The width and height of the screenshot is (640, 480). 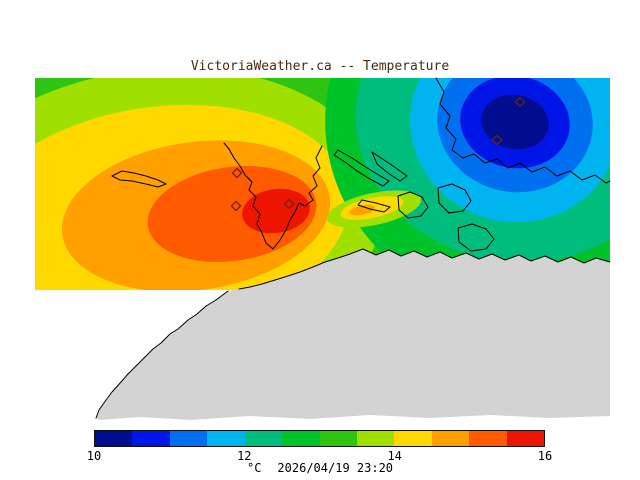 I want to click on units-label: °C, so click(x=254, y=468).